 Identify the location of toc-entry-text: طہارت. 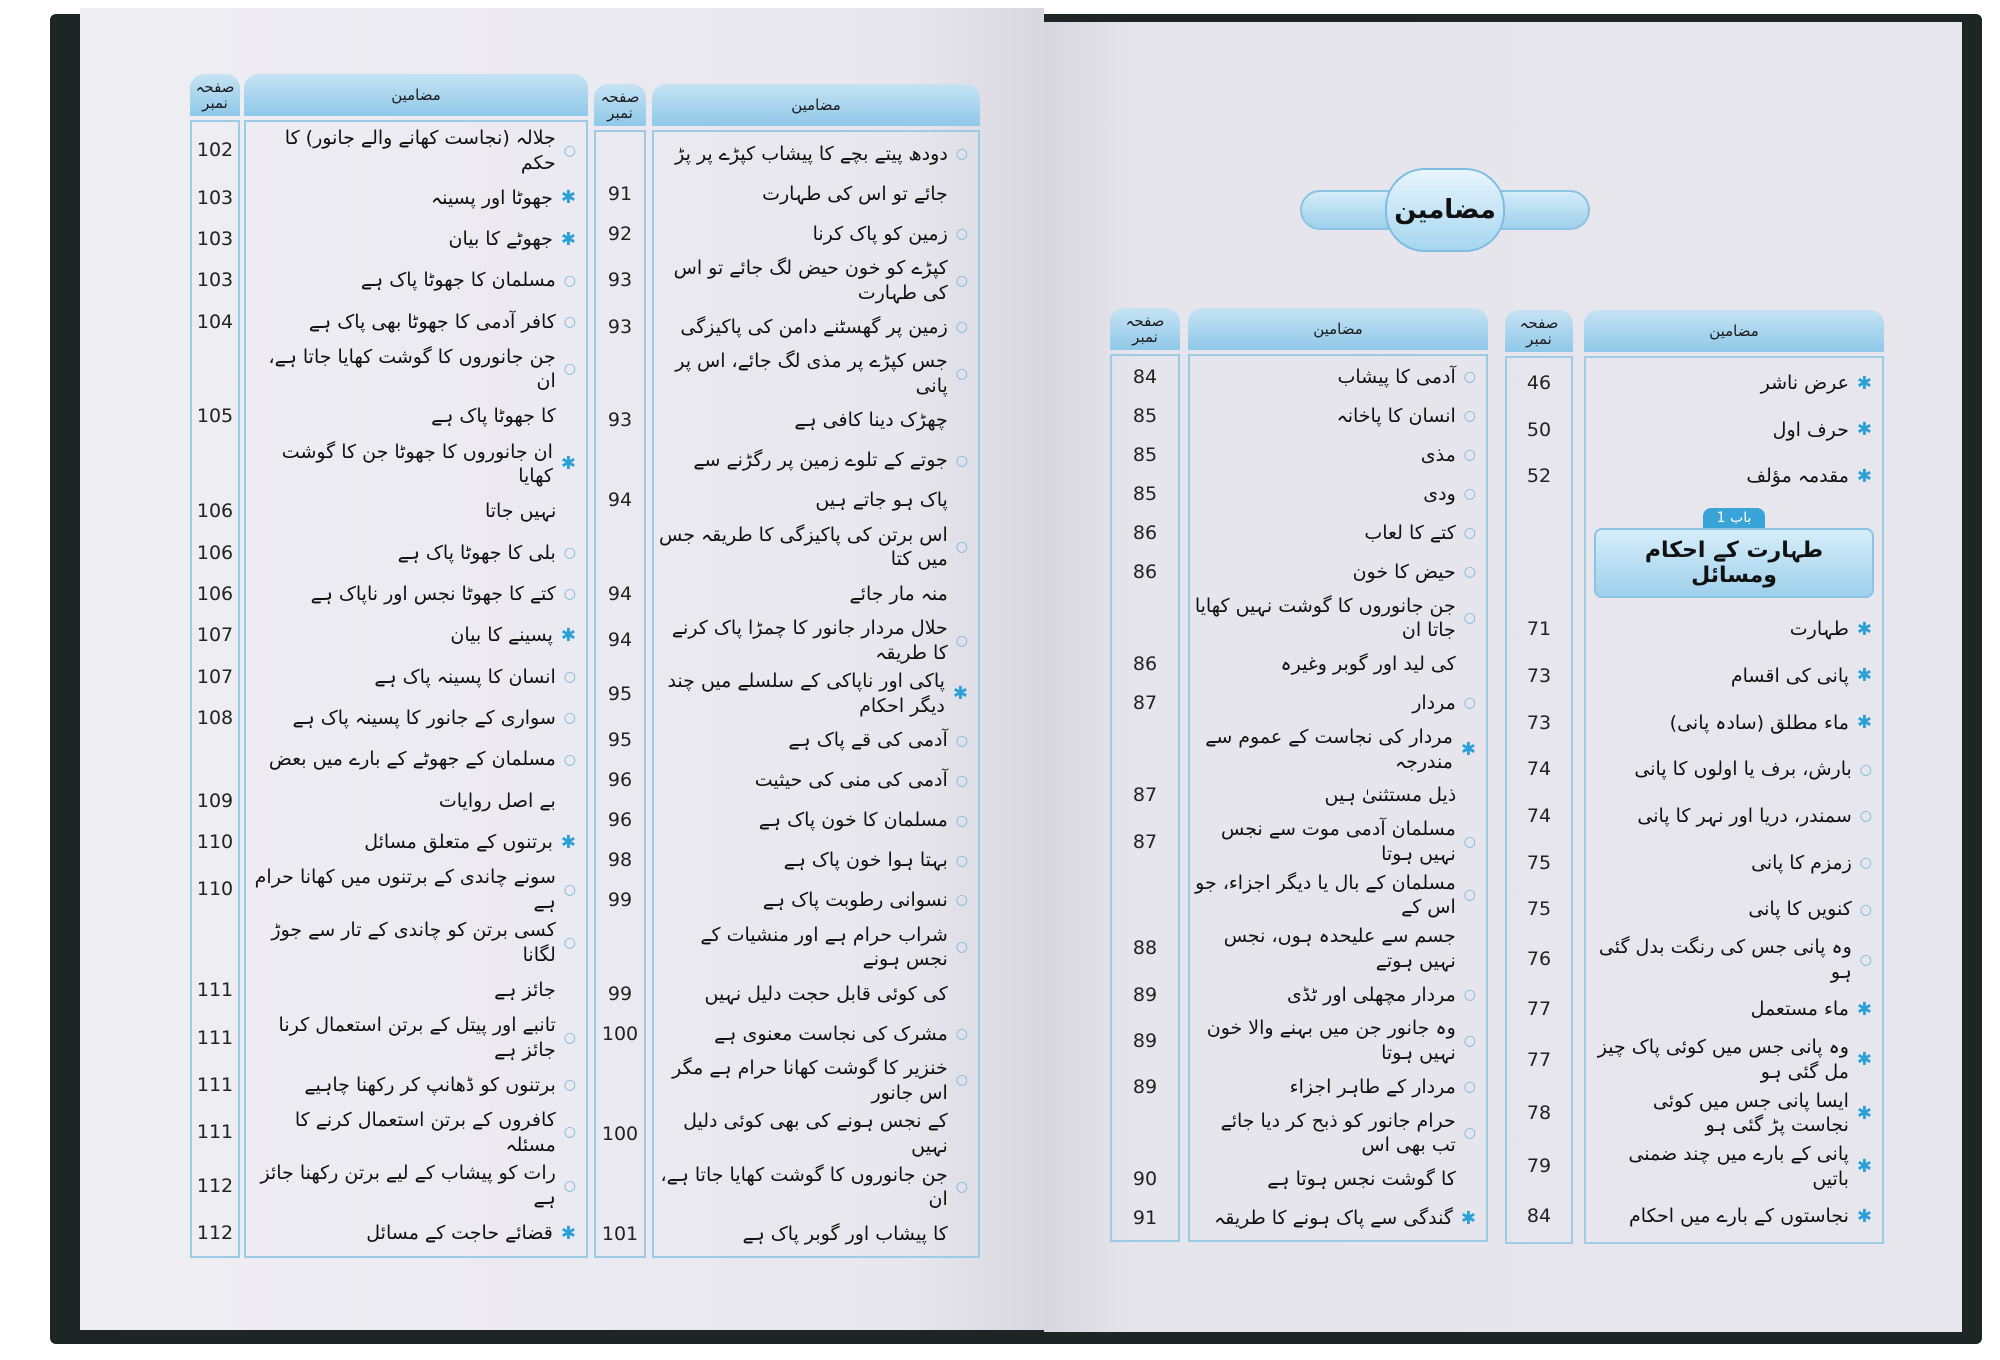
(1819, 629).